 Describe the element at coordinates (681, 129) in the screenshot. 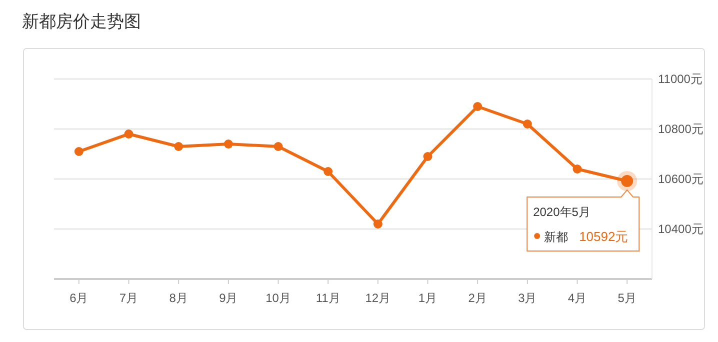

I see `y-tick-label: 10800元` at that location.